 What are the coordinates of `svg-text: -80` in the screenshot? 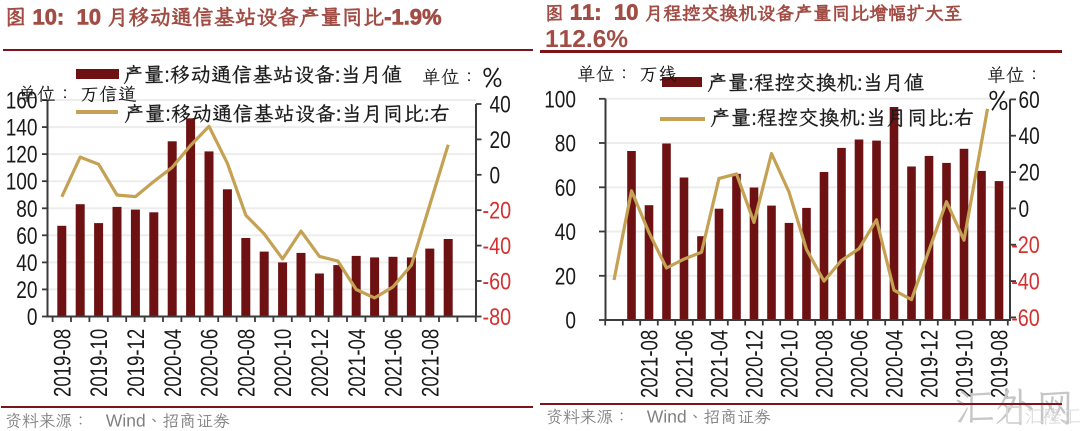 It's located at (497, 317).